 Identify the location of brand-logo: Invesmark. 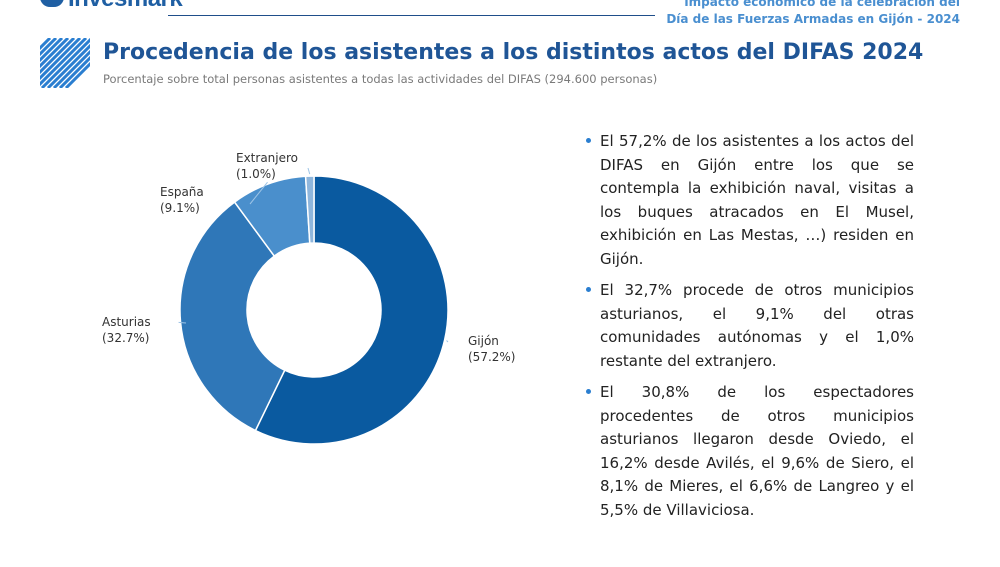
(111, 8).